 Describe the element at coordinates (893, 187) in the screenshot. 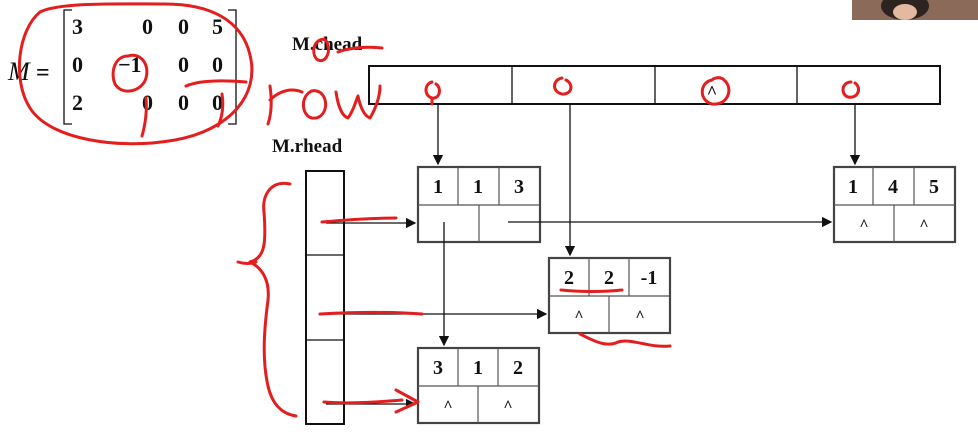

I see `node-col: 4` at that location.